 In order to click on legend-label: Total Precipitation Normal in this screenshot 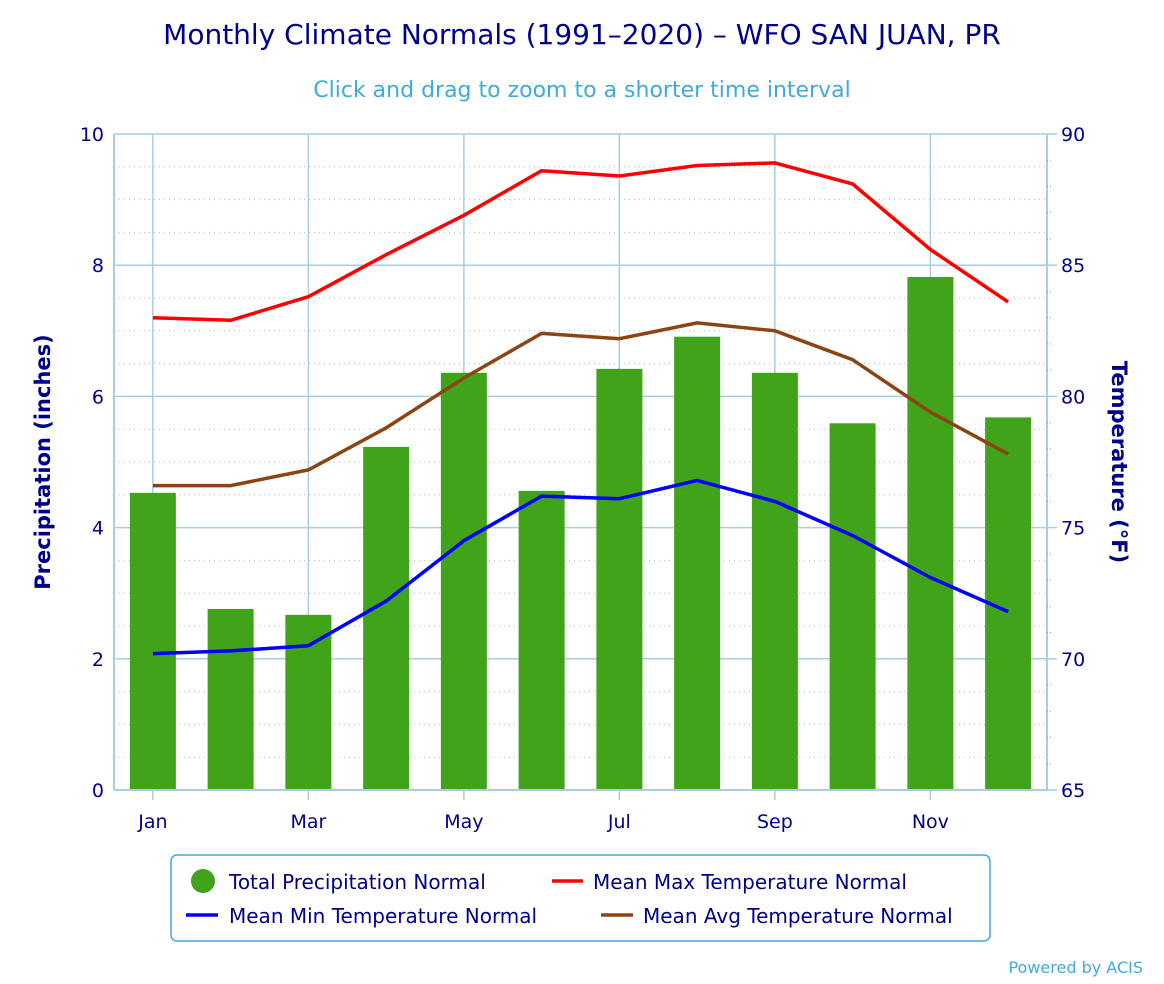, I will do `click(357, 882)`.